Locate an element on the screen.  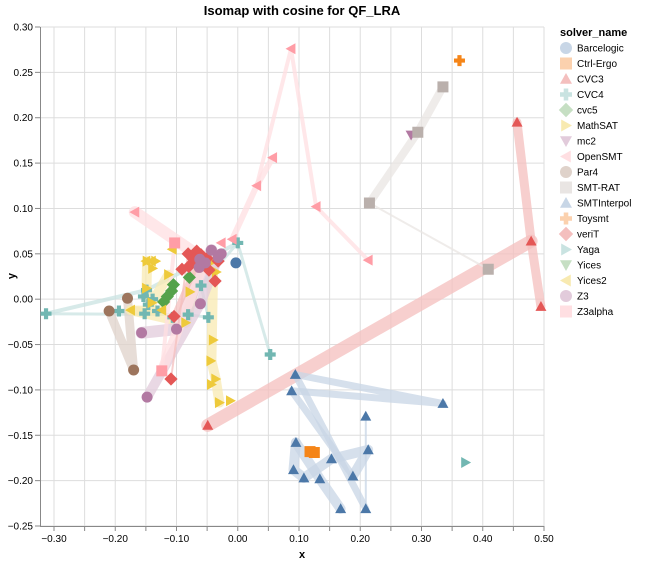
legend-symbol-z3alpha is located at coordinates (566, 311).